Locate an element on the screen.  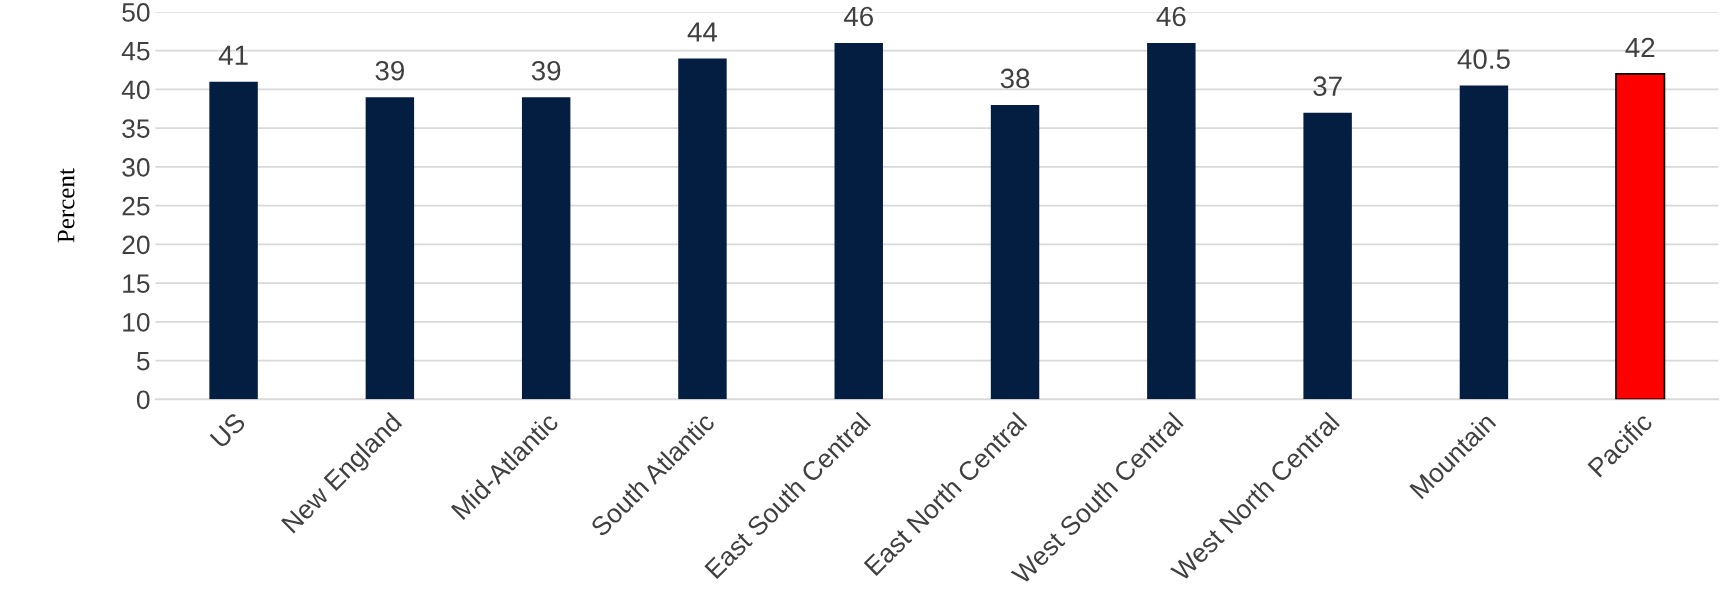
data-label: 37 is located at coordinates (1327, 86).